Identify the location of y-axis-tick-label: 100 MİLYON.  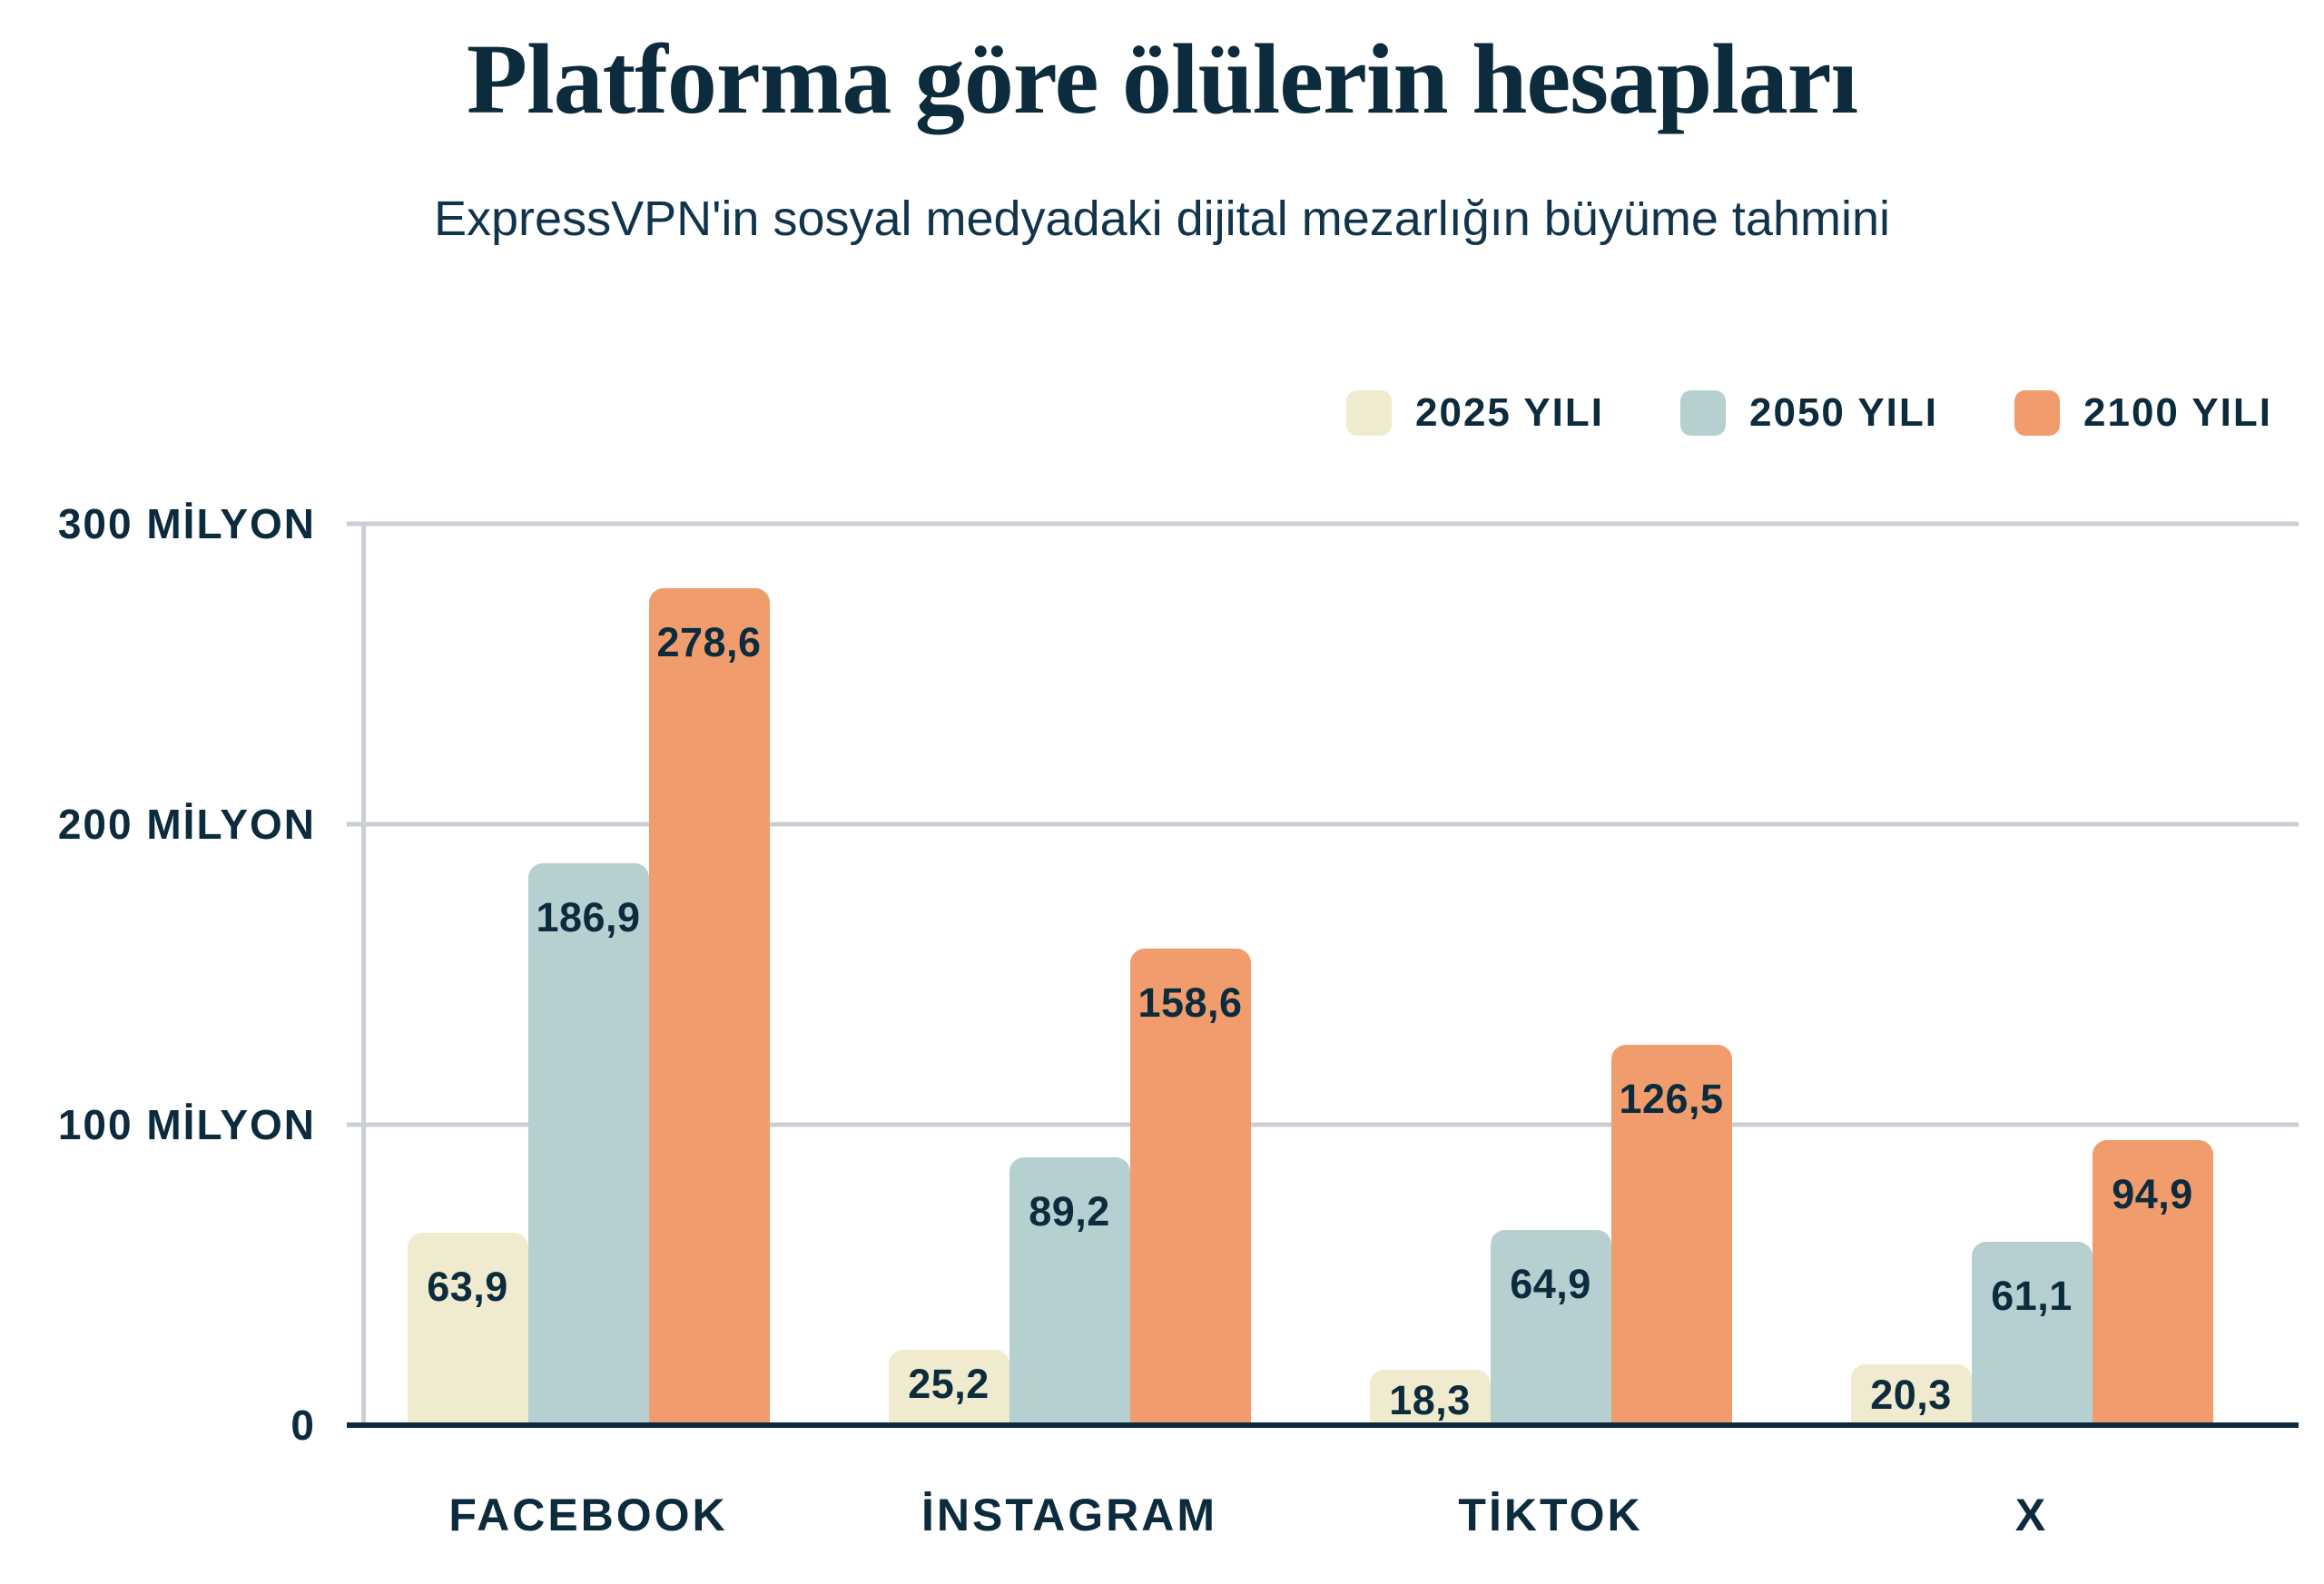
(186, 1124).